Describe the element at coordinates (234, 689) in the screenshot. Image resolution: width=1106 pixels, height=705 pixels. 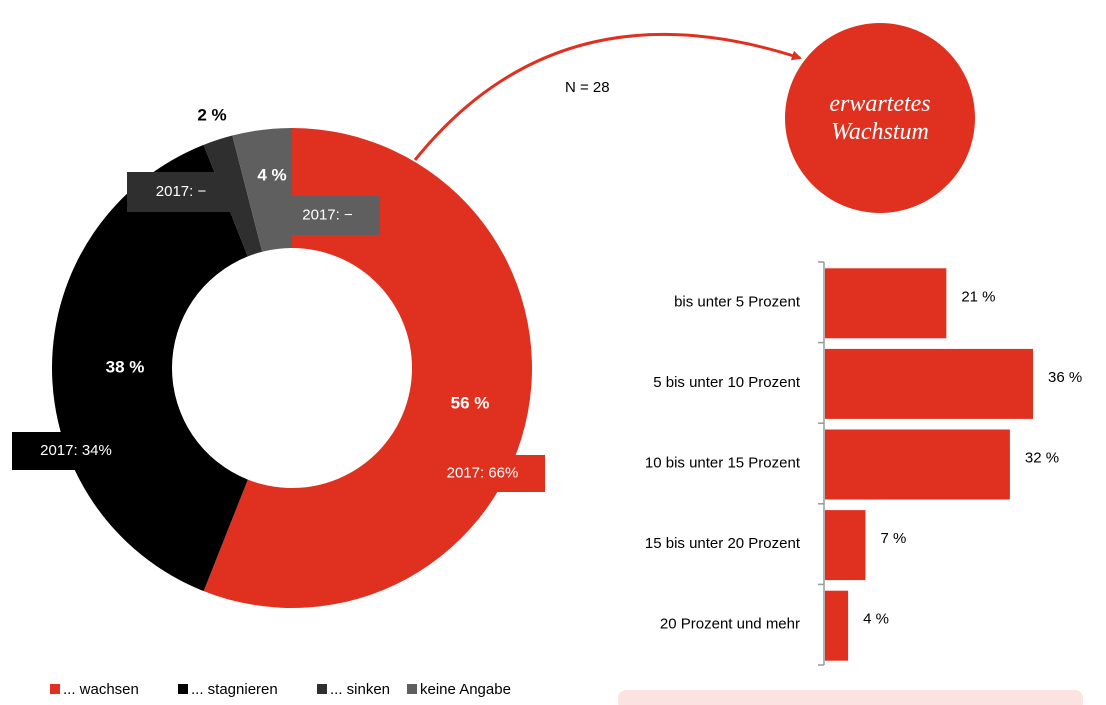
I see `legend-label: ... stagnieren` at that location.